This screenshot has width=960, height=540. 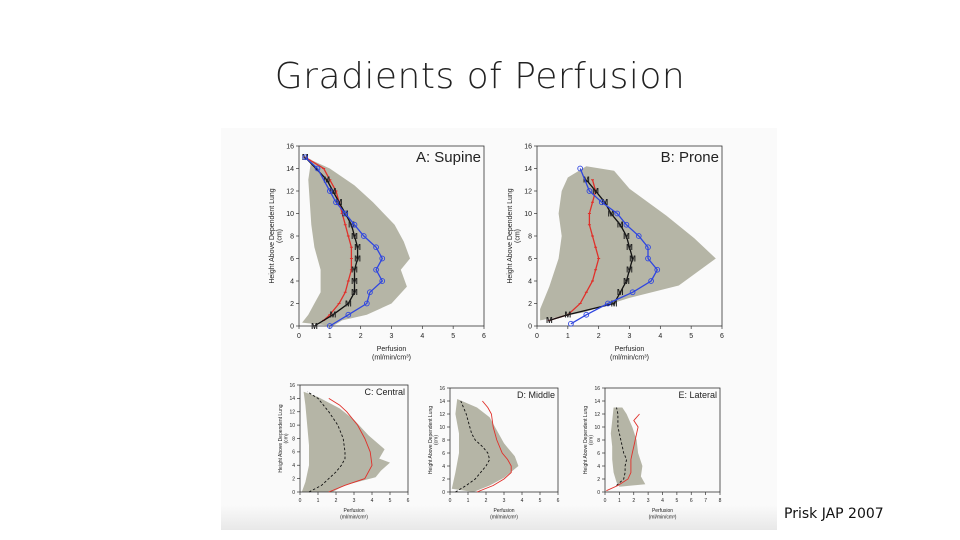 What do you see at coordinates (504, 501) in the screenshot?
I see `x-tick-label: 3` at bounding box center [504, 501].